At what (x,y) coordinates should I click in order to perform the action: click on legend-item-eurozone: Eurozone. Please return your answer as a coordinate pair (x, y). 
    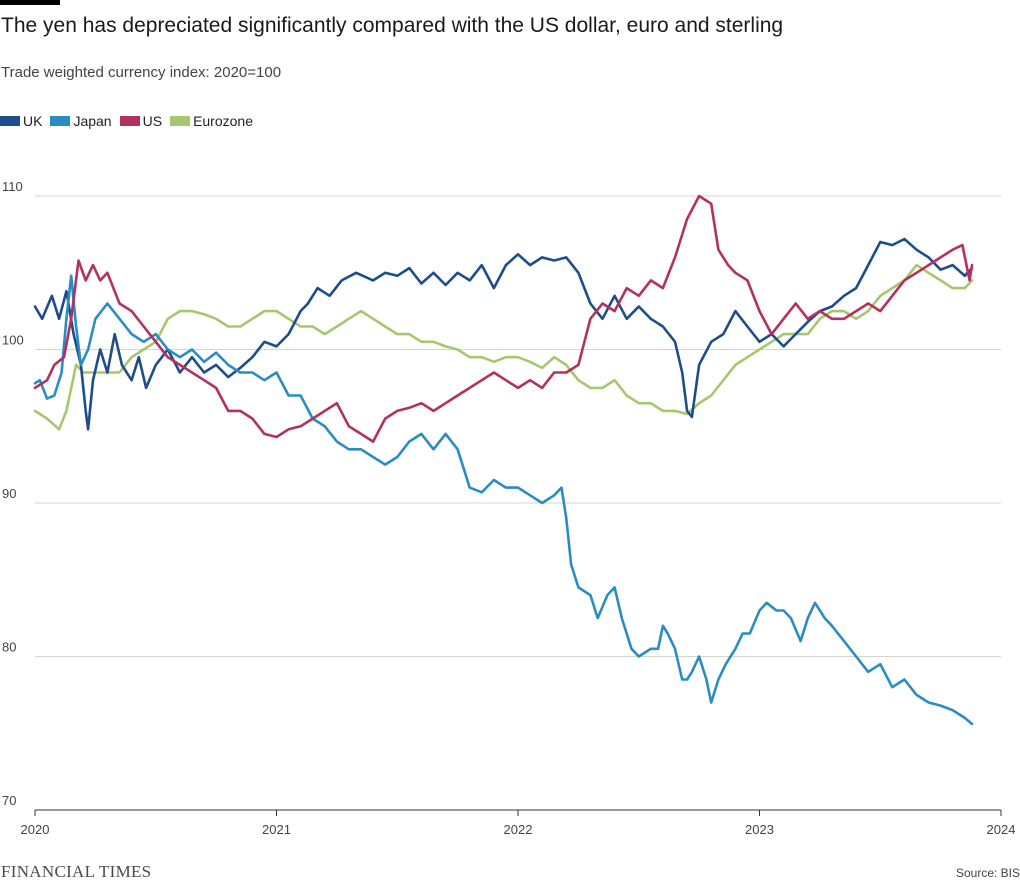
    Looking at the image, I should click on (211, 121).